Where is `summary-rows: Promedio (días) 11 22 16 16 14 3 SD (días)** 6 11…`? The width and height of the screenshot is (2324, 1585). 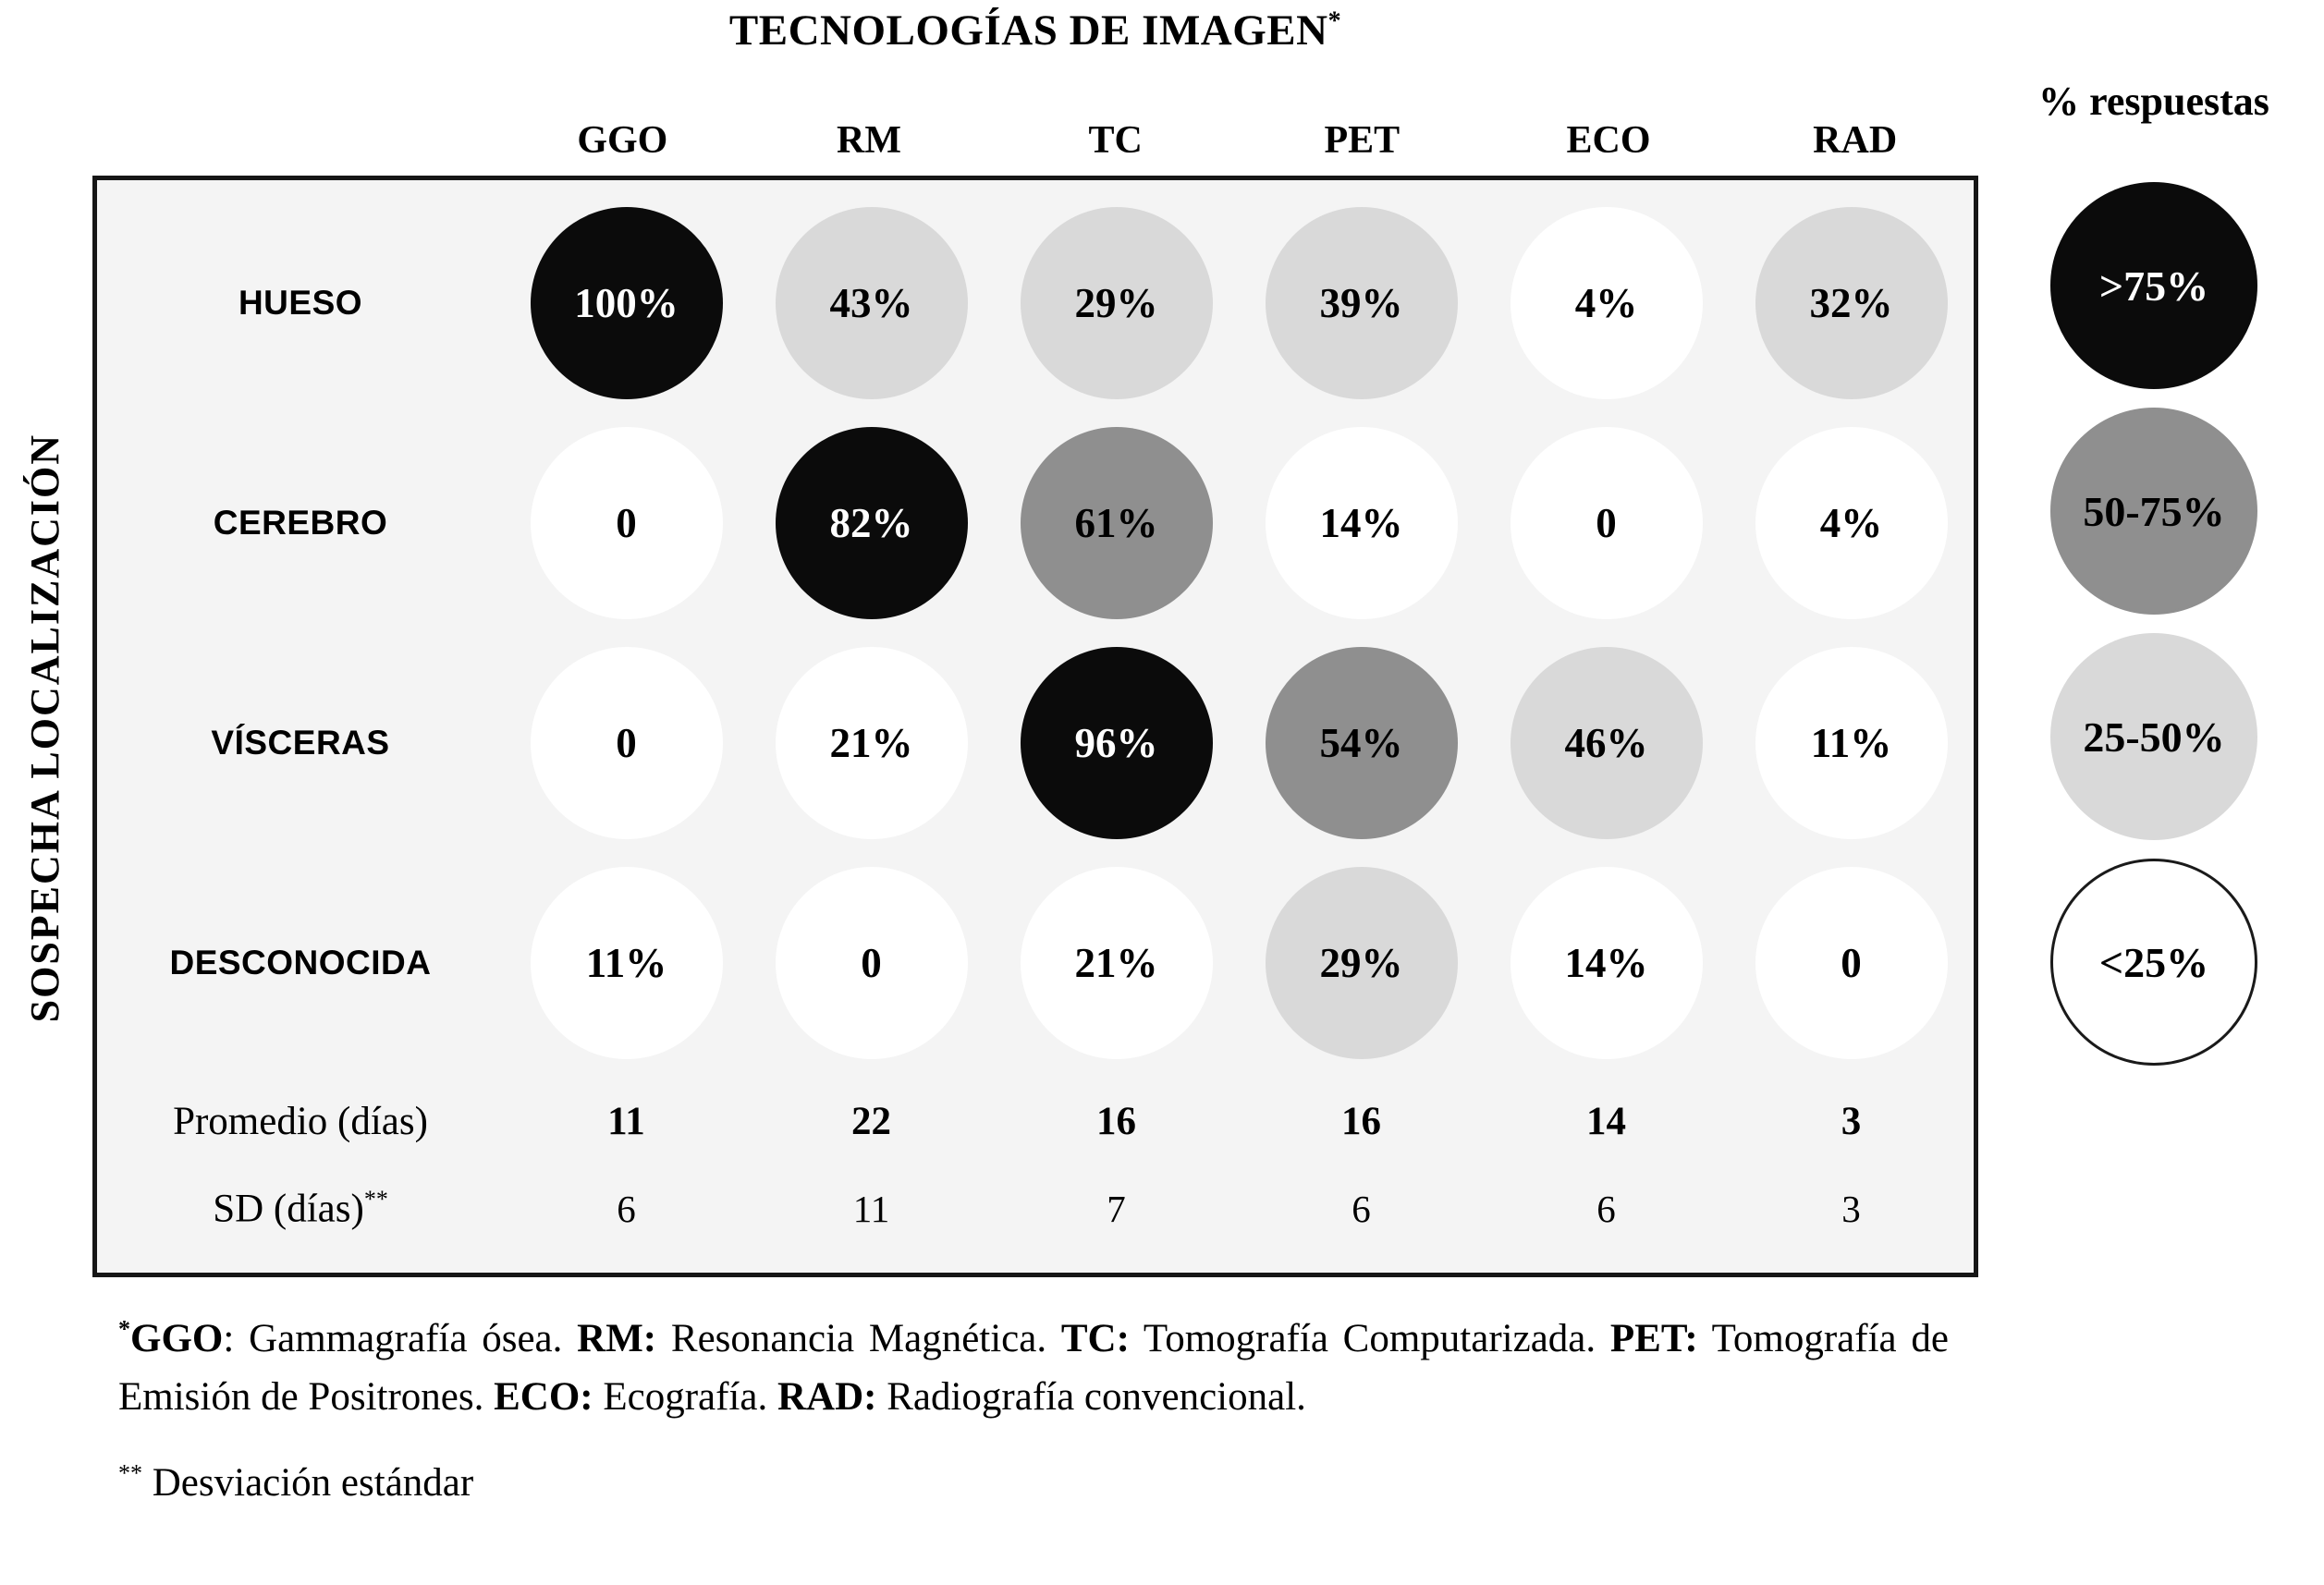 summary-rows: Promedio (días) 11 22 16 16 14 3 SD (días)** 6 11… is located at coordinates (1035, 1161).